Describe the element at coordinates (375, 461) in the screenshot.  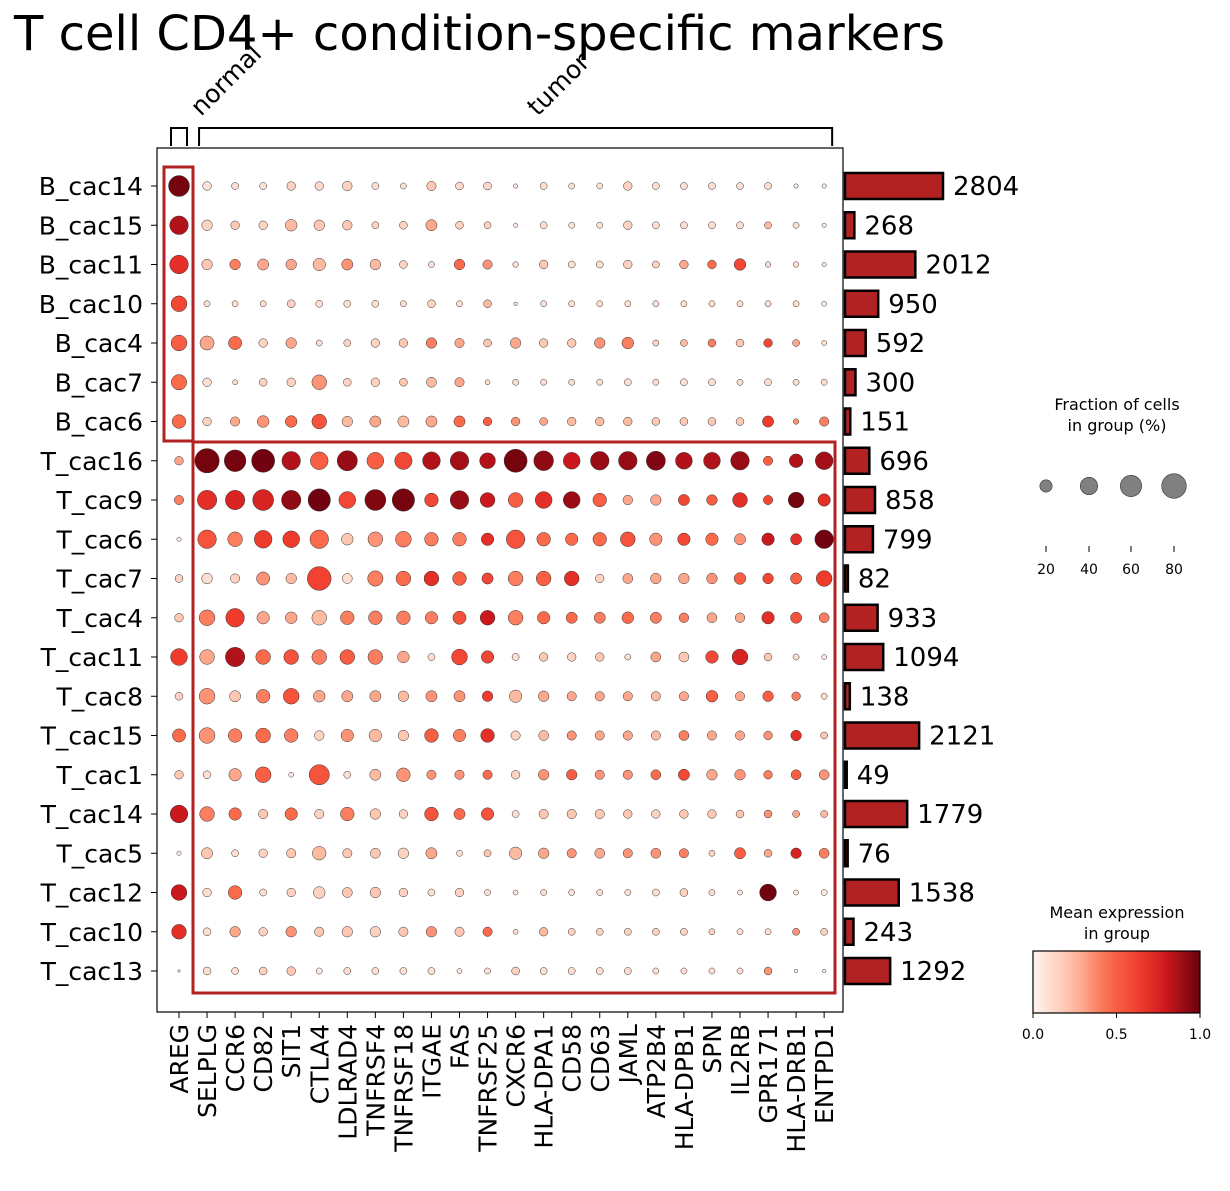
I see `dot-T_cac16-TNFRSF4` at that location.